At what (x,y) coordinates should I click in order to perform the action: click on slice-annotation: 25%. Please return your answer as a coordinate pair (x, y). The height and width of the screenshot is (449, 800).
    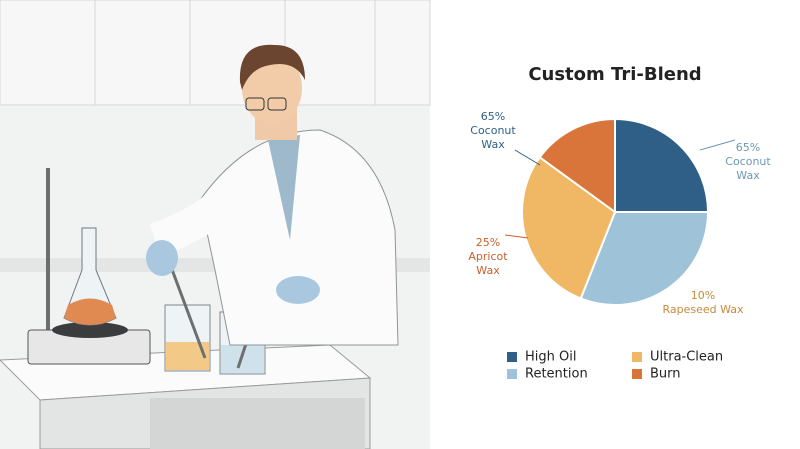
    Looking at the image, I should click on (488, 242).